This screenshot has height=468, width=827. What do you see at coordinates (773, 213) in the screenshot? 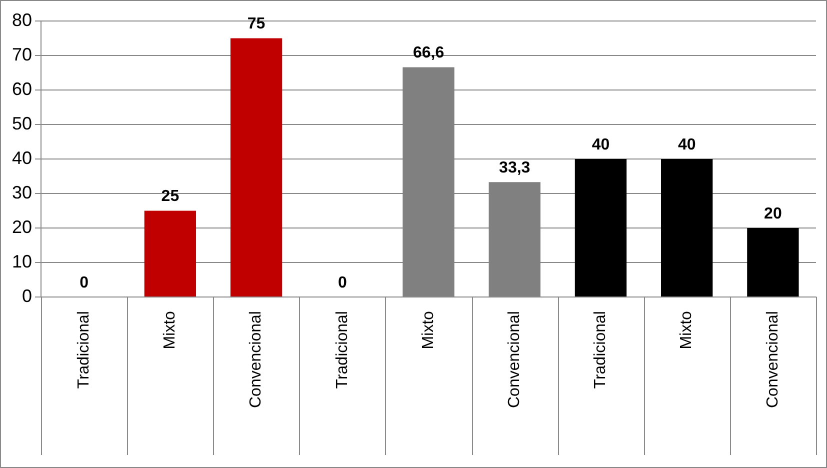
I see `data-label: 20` at bounding box center [773, 213].